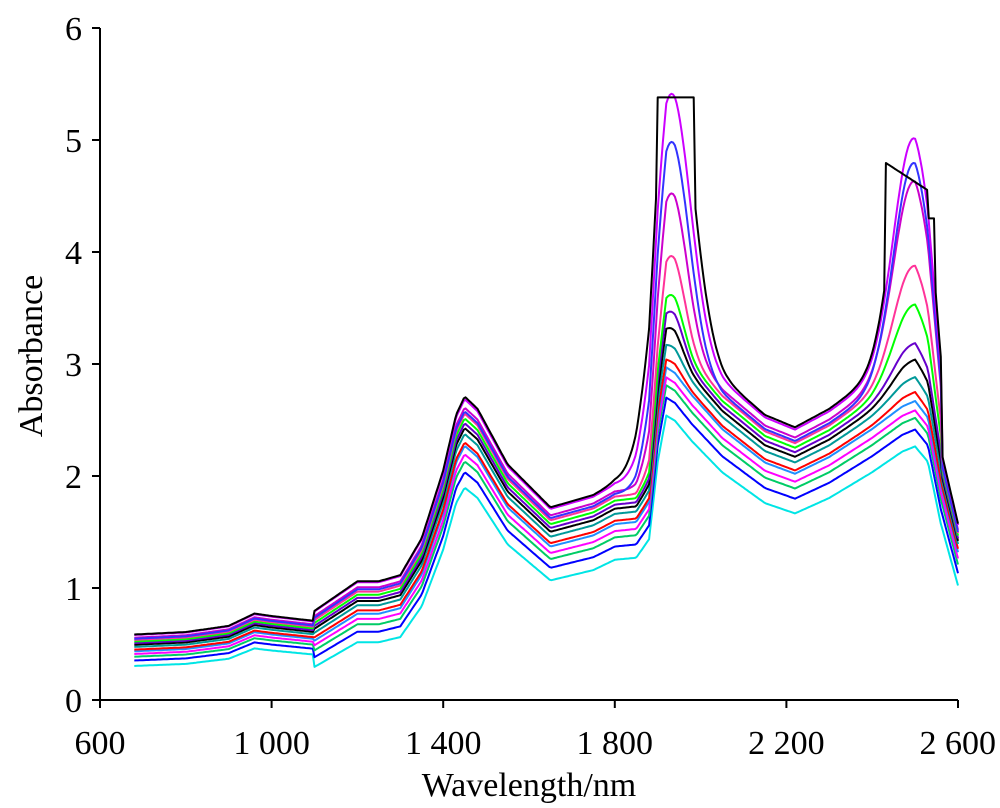 This screenshot has height=808, width=1000. I want to click on y-tick-label: 2, so click(73, 477).